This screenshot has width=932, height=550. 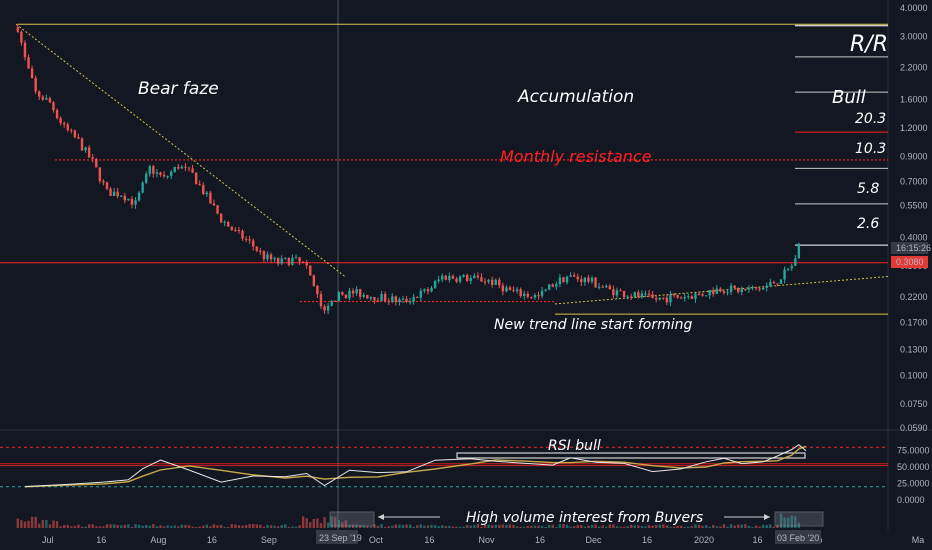 I want to click on price-tick-label: 3.0000, so click(x=914, y=37).